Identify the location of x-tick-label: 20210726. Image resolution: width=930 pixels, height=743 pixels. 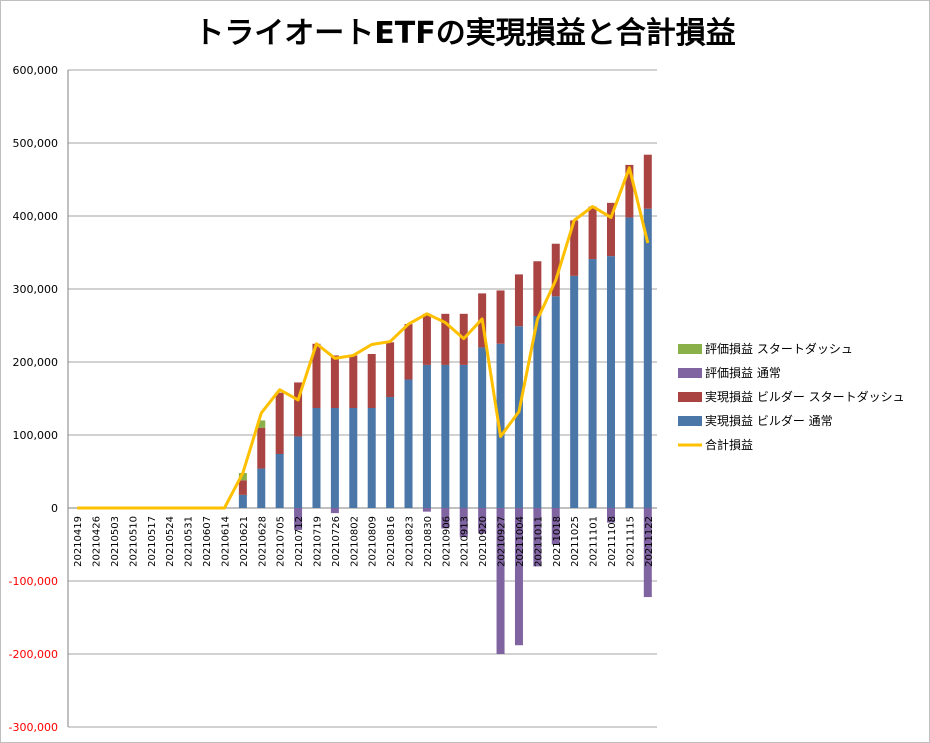
(336, 541).